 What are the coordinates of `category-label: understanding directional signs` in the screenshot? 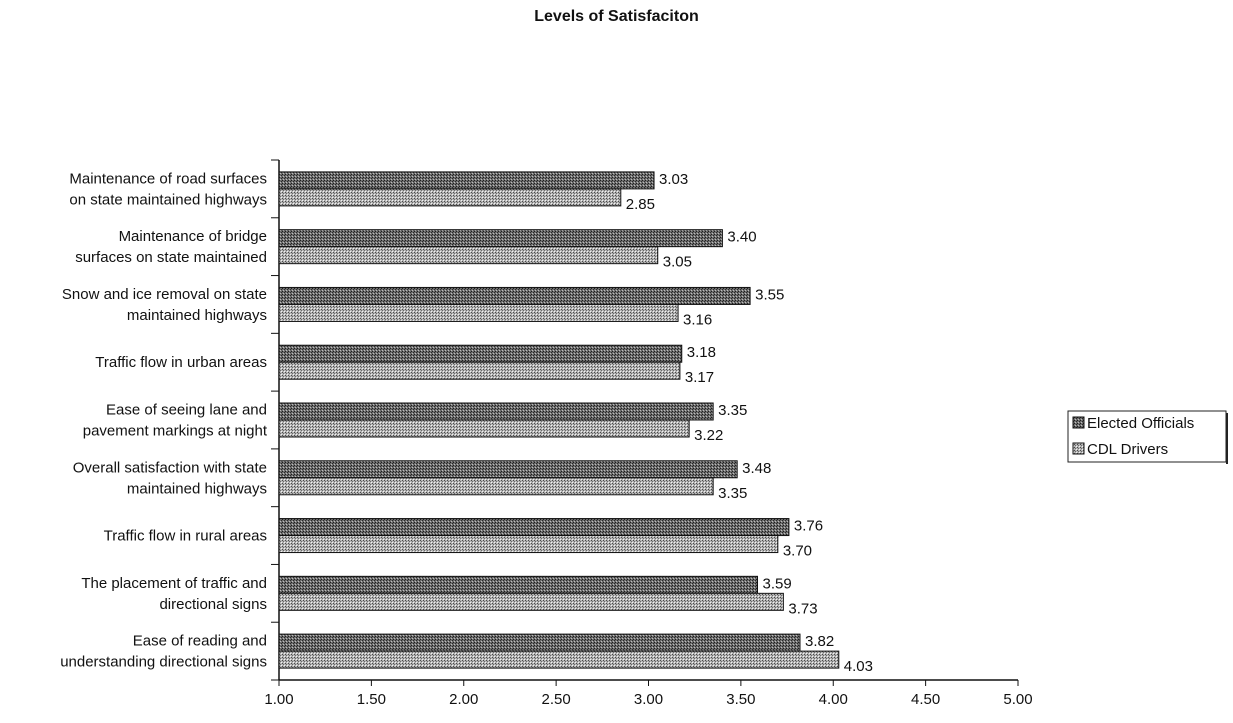 It's located at (163, 662).